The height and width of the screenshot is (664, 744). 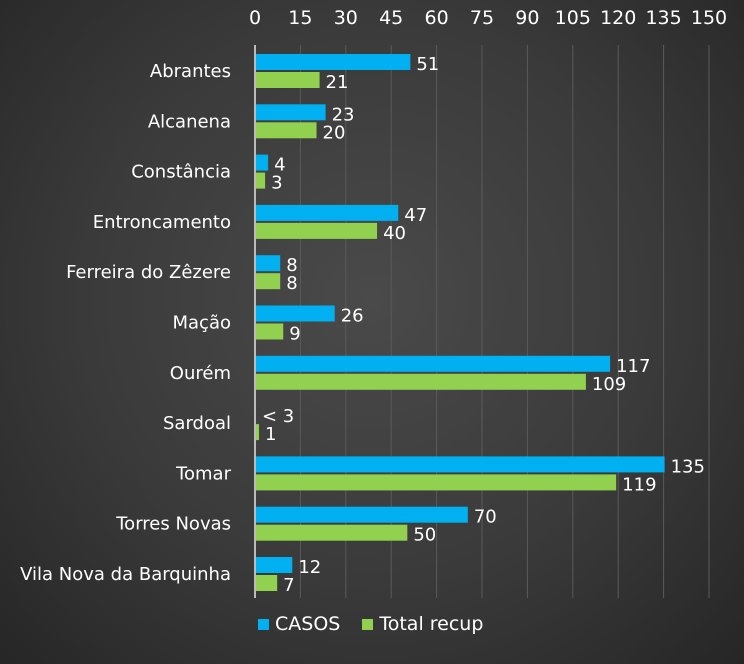 I want to click on x-tick-label: 150, so click(x=709, y=18).